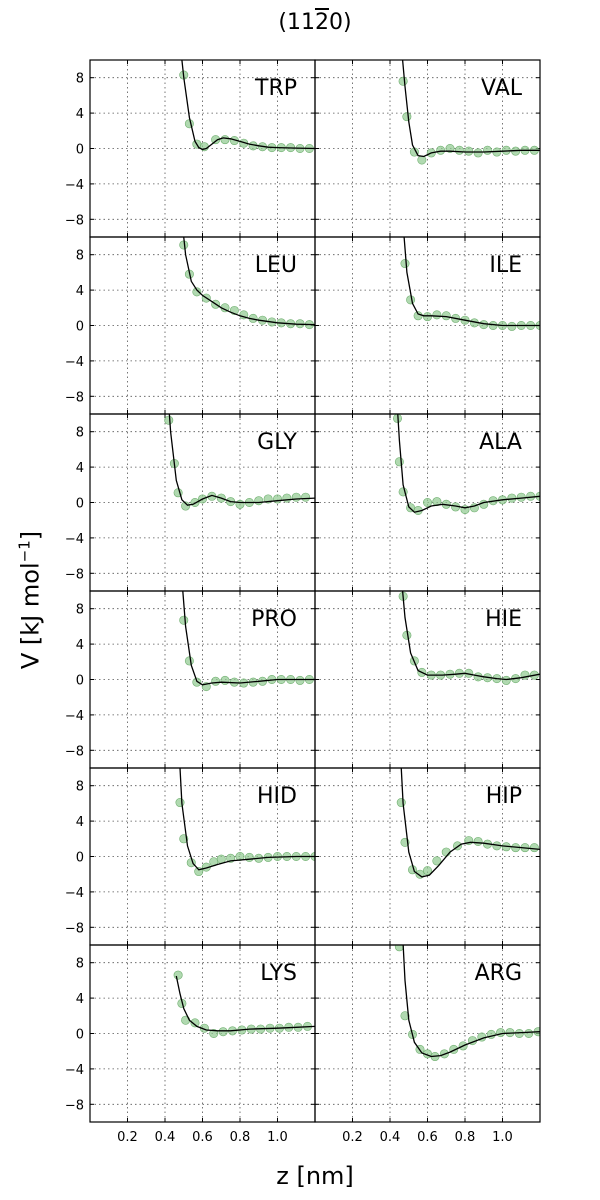  I want to click on title-bar-digit: 2, so click(321, 22).